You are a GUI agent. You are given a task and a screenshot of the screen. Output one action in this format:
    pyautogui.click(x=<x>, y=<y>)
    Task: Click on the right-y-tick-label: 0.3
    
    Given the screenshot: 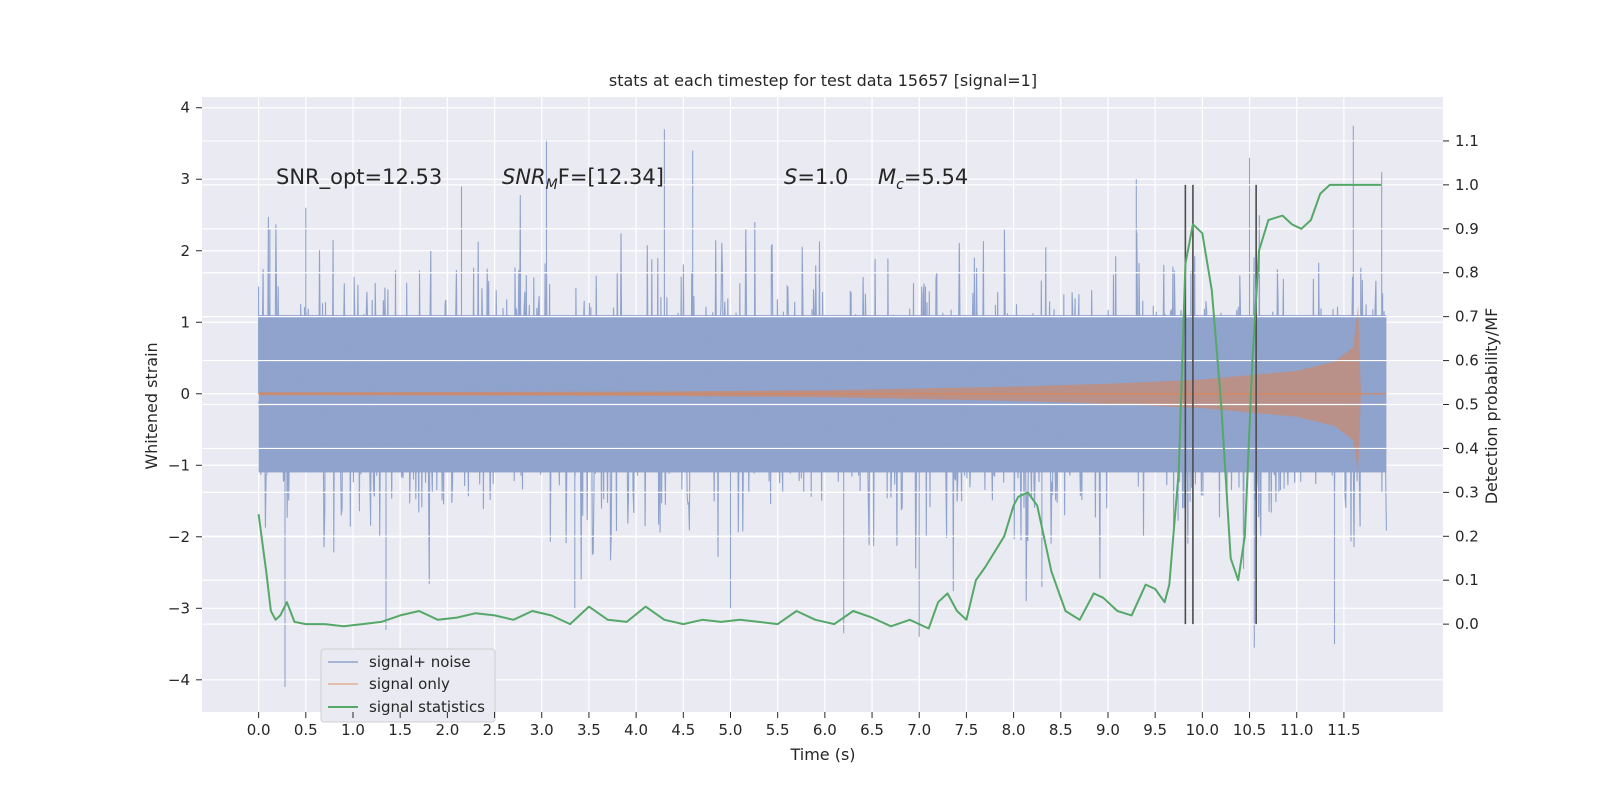 What is the action you would take?
    pyautogui.click(x=1467, y=492)
    